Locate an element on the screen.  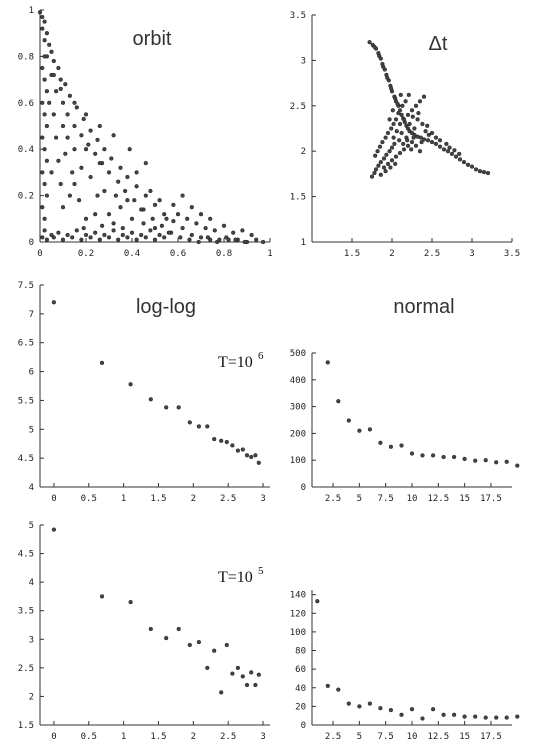
x-tick-label: 17.5 is located at coordinates (491, 737).